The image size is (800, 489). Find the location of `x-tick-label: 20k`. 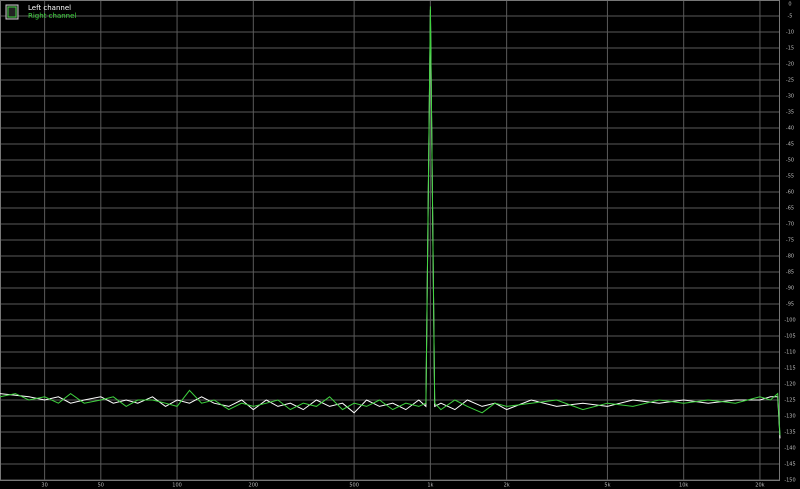

x-tick-label: 20k is located at coordinates (759, 486).